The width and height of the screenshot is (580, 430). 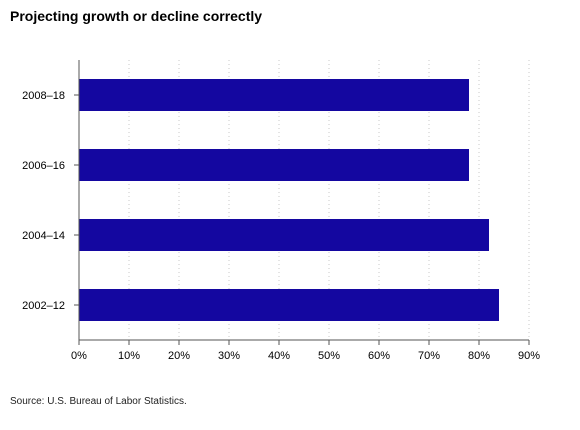 I want to click on x-tick-label: 40%, so click(x=279, y=356).